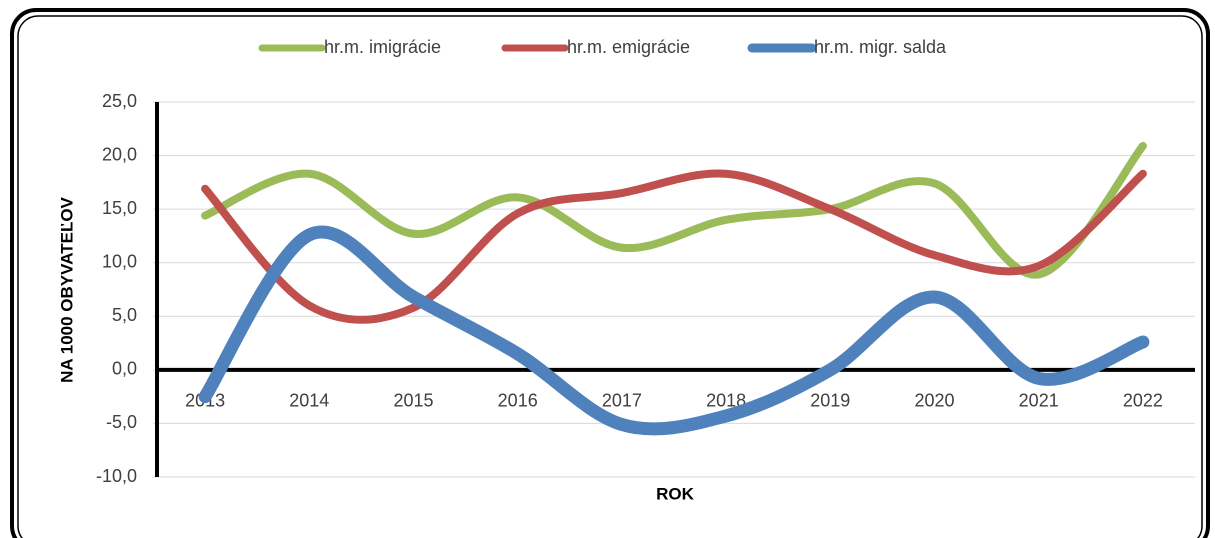 This screenshot has height=538, width=1215. I want to click on x-axis-label: ROK, so click(675, 493).